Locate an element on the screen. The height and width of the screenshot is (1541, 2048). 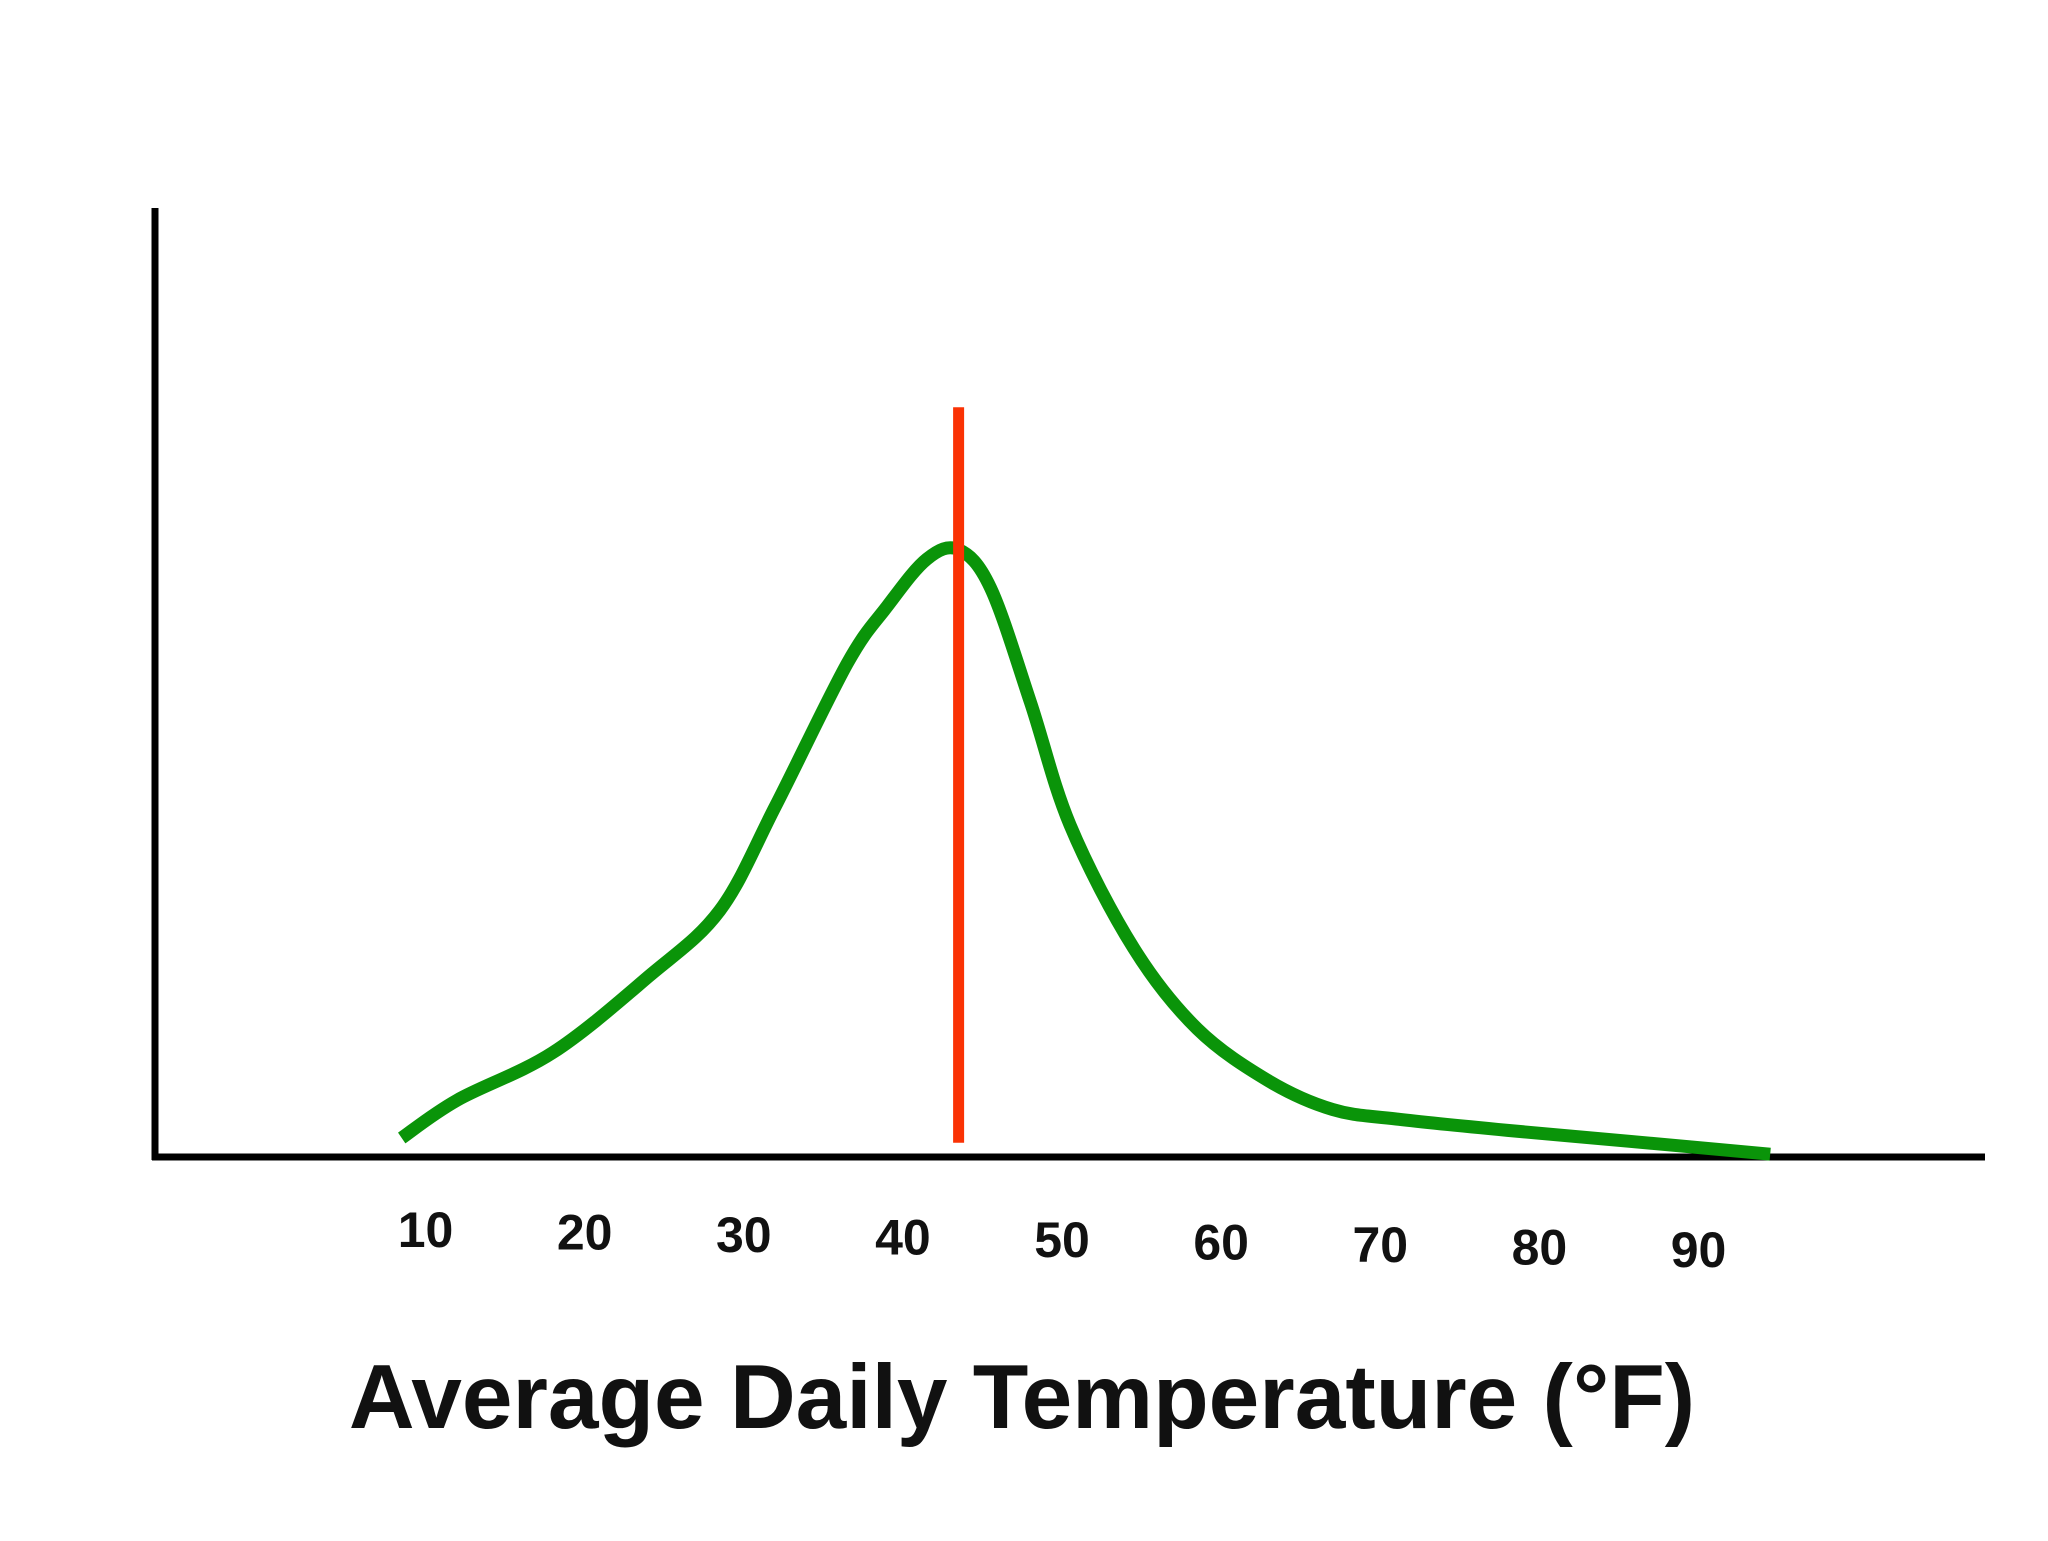
x-tick-label-50: 50 is located at coordinates (1062, 1240).